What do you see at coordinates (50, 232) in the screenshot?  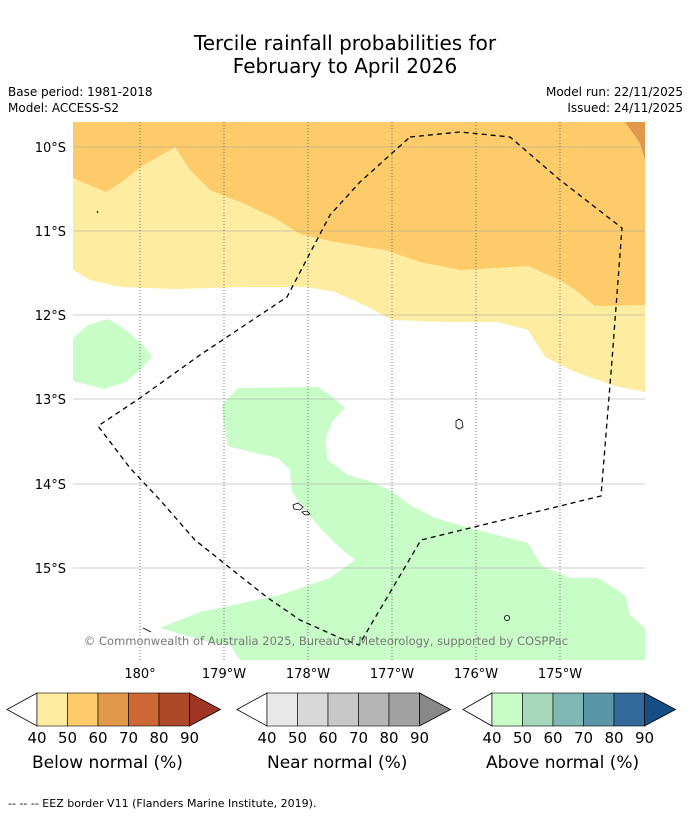 I see `lat-label: 11°S` at bounding box center [50, 232].